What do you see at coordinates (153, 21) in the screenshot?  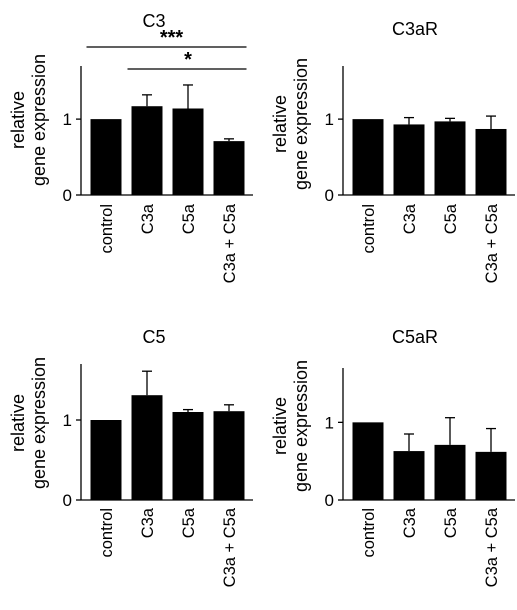 I see `chart-title: C3` at bounding box center [153, 21].